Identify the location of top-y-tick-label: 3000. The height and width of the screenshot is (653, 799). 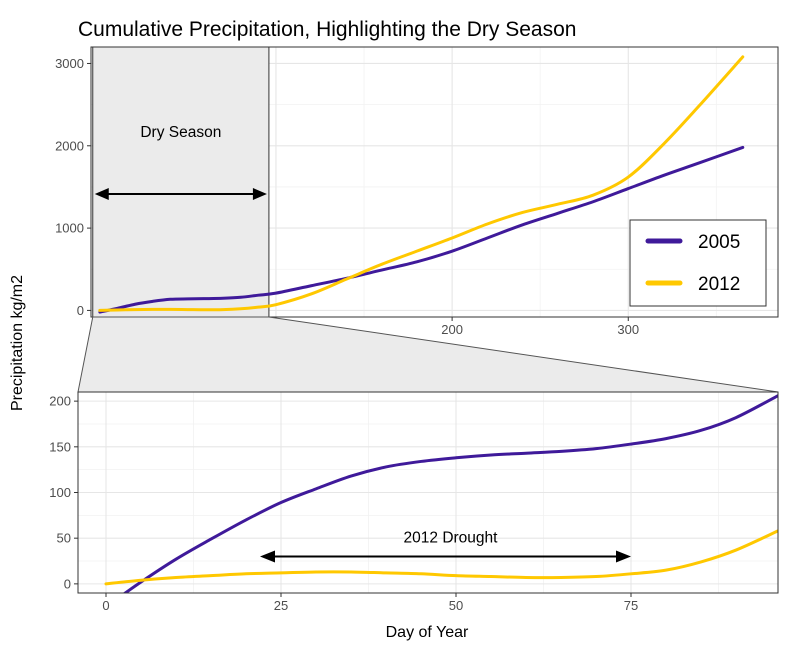
(69, 63).